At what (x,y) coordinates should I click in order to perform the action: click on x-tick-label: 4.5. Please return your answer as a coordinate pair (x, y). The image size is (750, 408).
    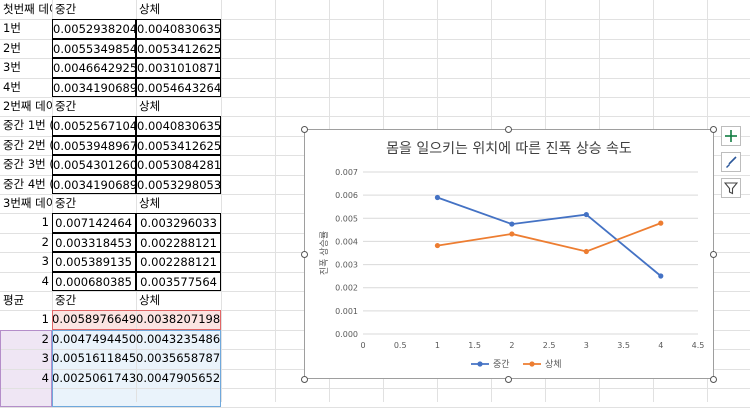
    Looking at the image, I should click on (698, 345).